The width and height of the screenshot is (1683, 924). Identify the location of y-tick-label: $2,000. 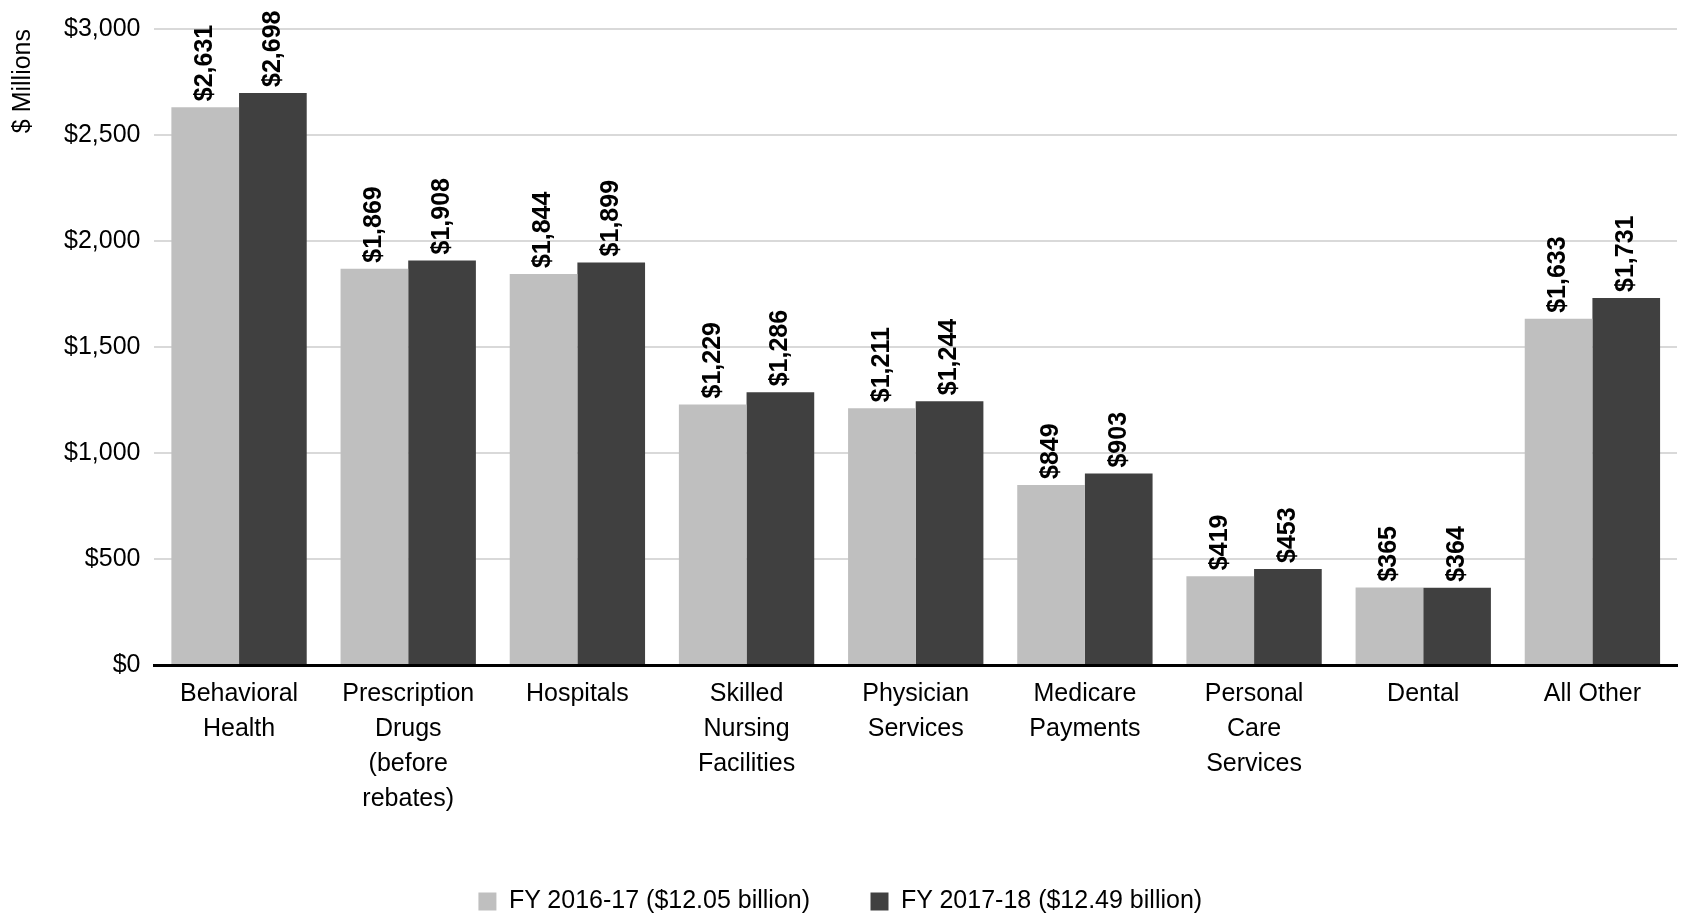
(102, 238).